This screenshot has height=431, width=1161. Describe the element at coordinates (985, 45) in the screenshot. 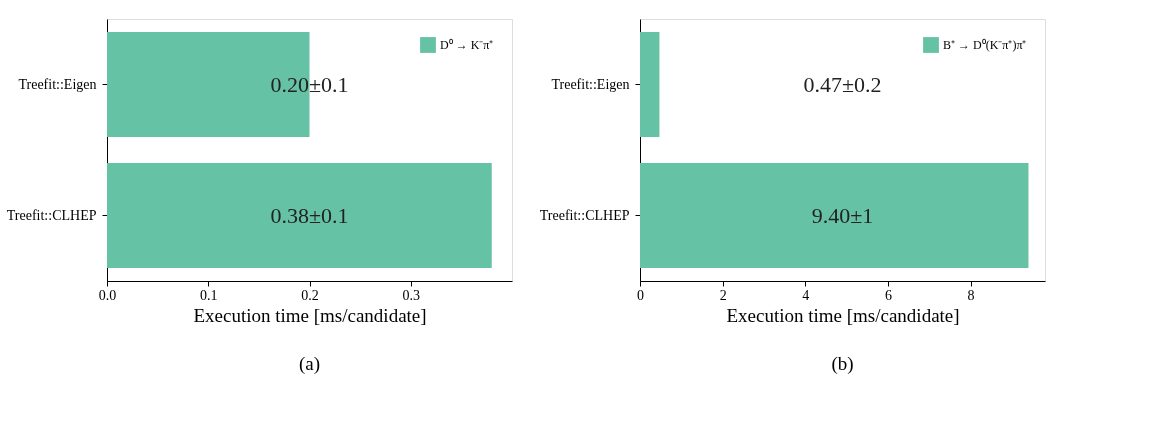

I see `legend-label: B⁺ → D⁰(K⁻π⁺)π⁺` at that location.